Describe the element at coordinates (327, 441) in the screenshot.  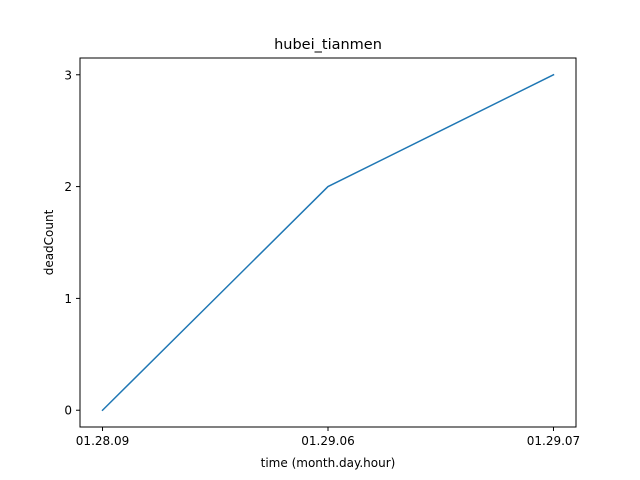
I see `x-tick-label: 01.29.06` at that location.